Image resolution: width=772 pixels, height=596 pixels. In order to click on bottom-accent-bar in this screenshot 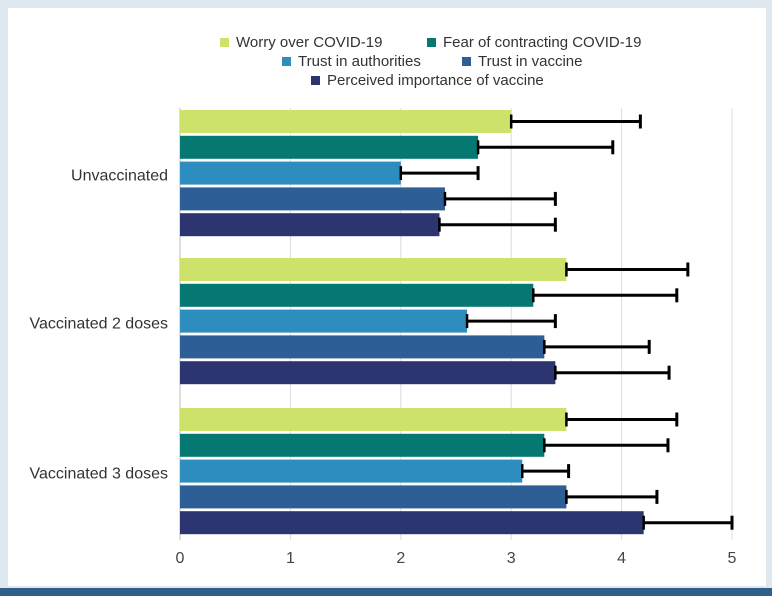, I will do `click(386, 592)`.